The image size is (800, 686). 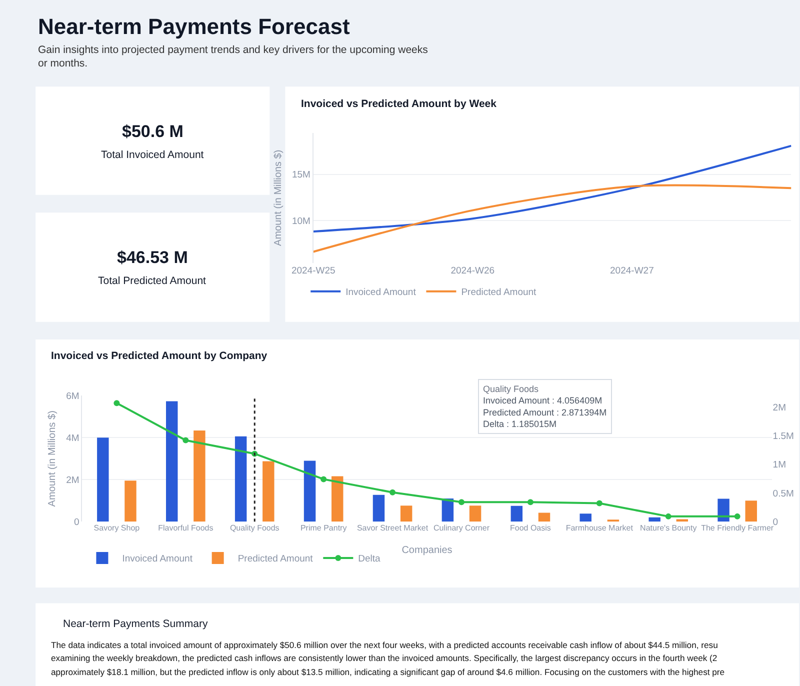 I want to click on y2-tick-label: 2M, so click(x=779, y=408).